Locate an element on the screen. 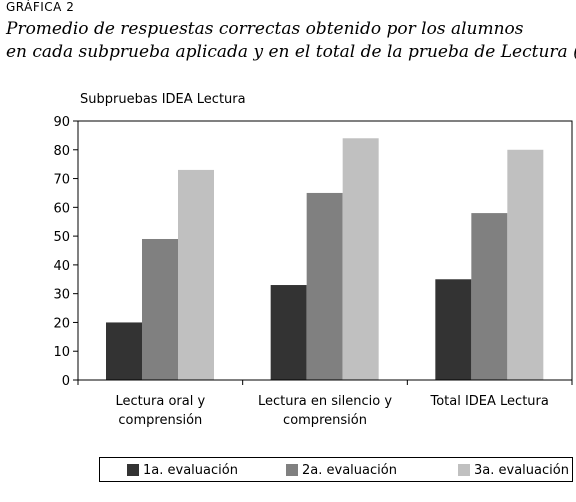 The image size is (576, 502). y-axis-ticks: 0 10 20 30 40 50 60 70 80 90 is located at coordinates (65, 252).